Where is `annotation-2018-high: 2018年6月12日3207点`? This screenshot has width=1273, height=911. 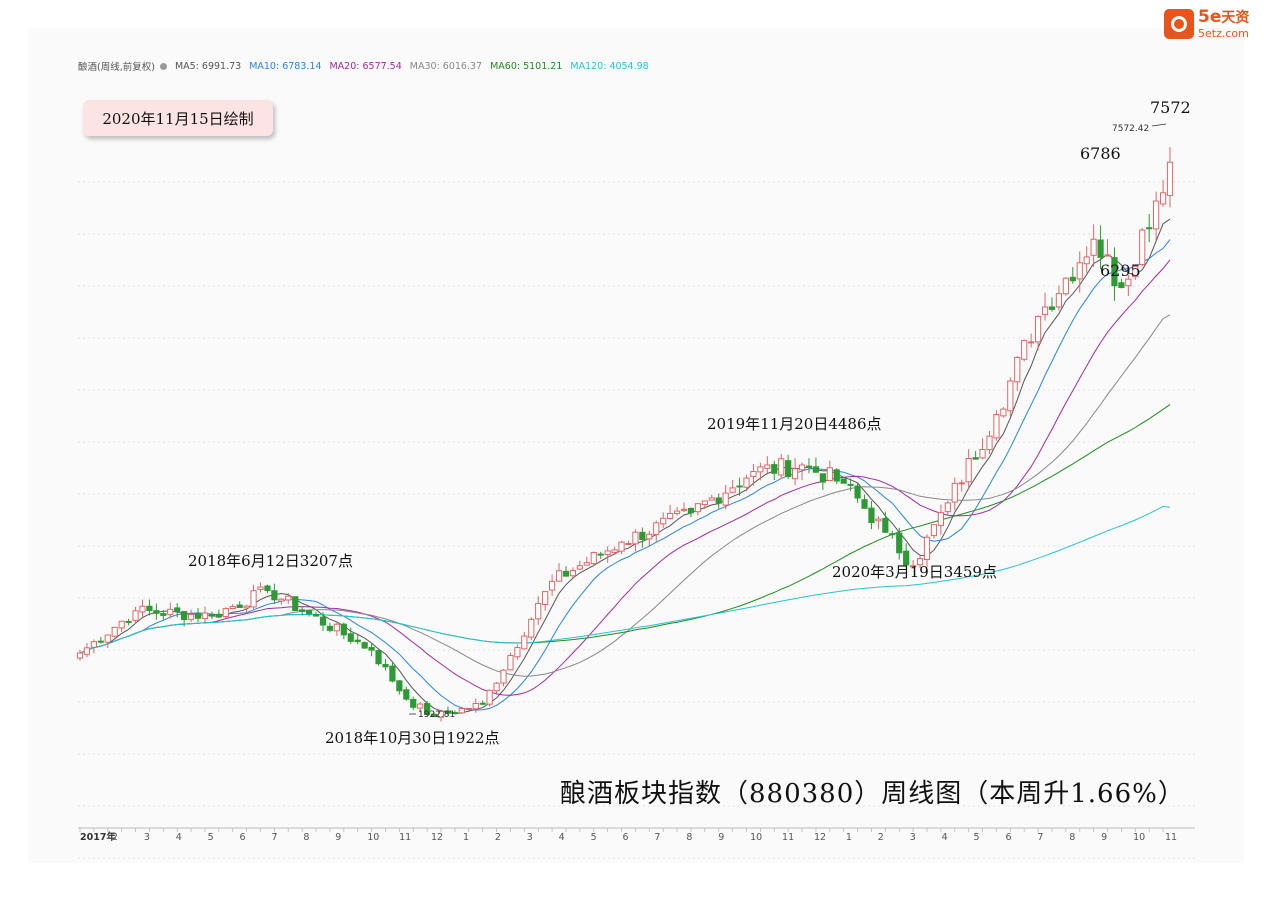 annotation-2018-high: 2018年6月12日3207点 is located at coordinates (270, 561).